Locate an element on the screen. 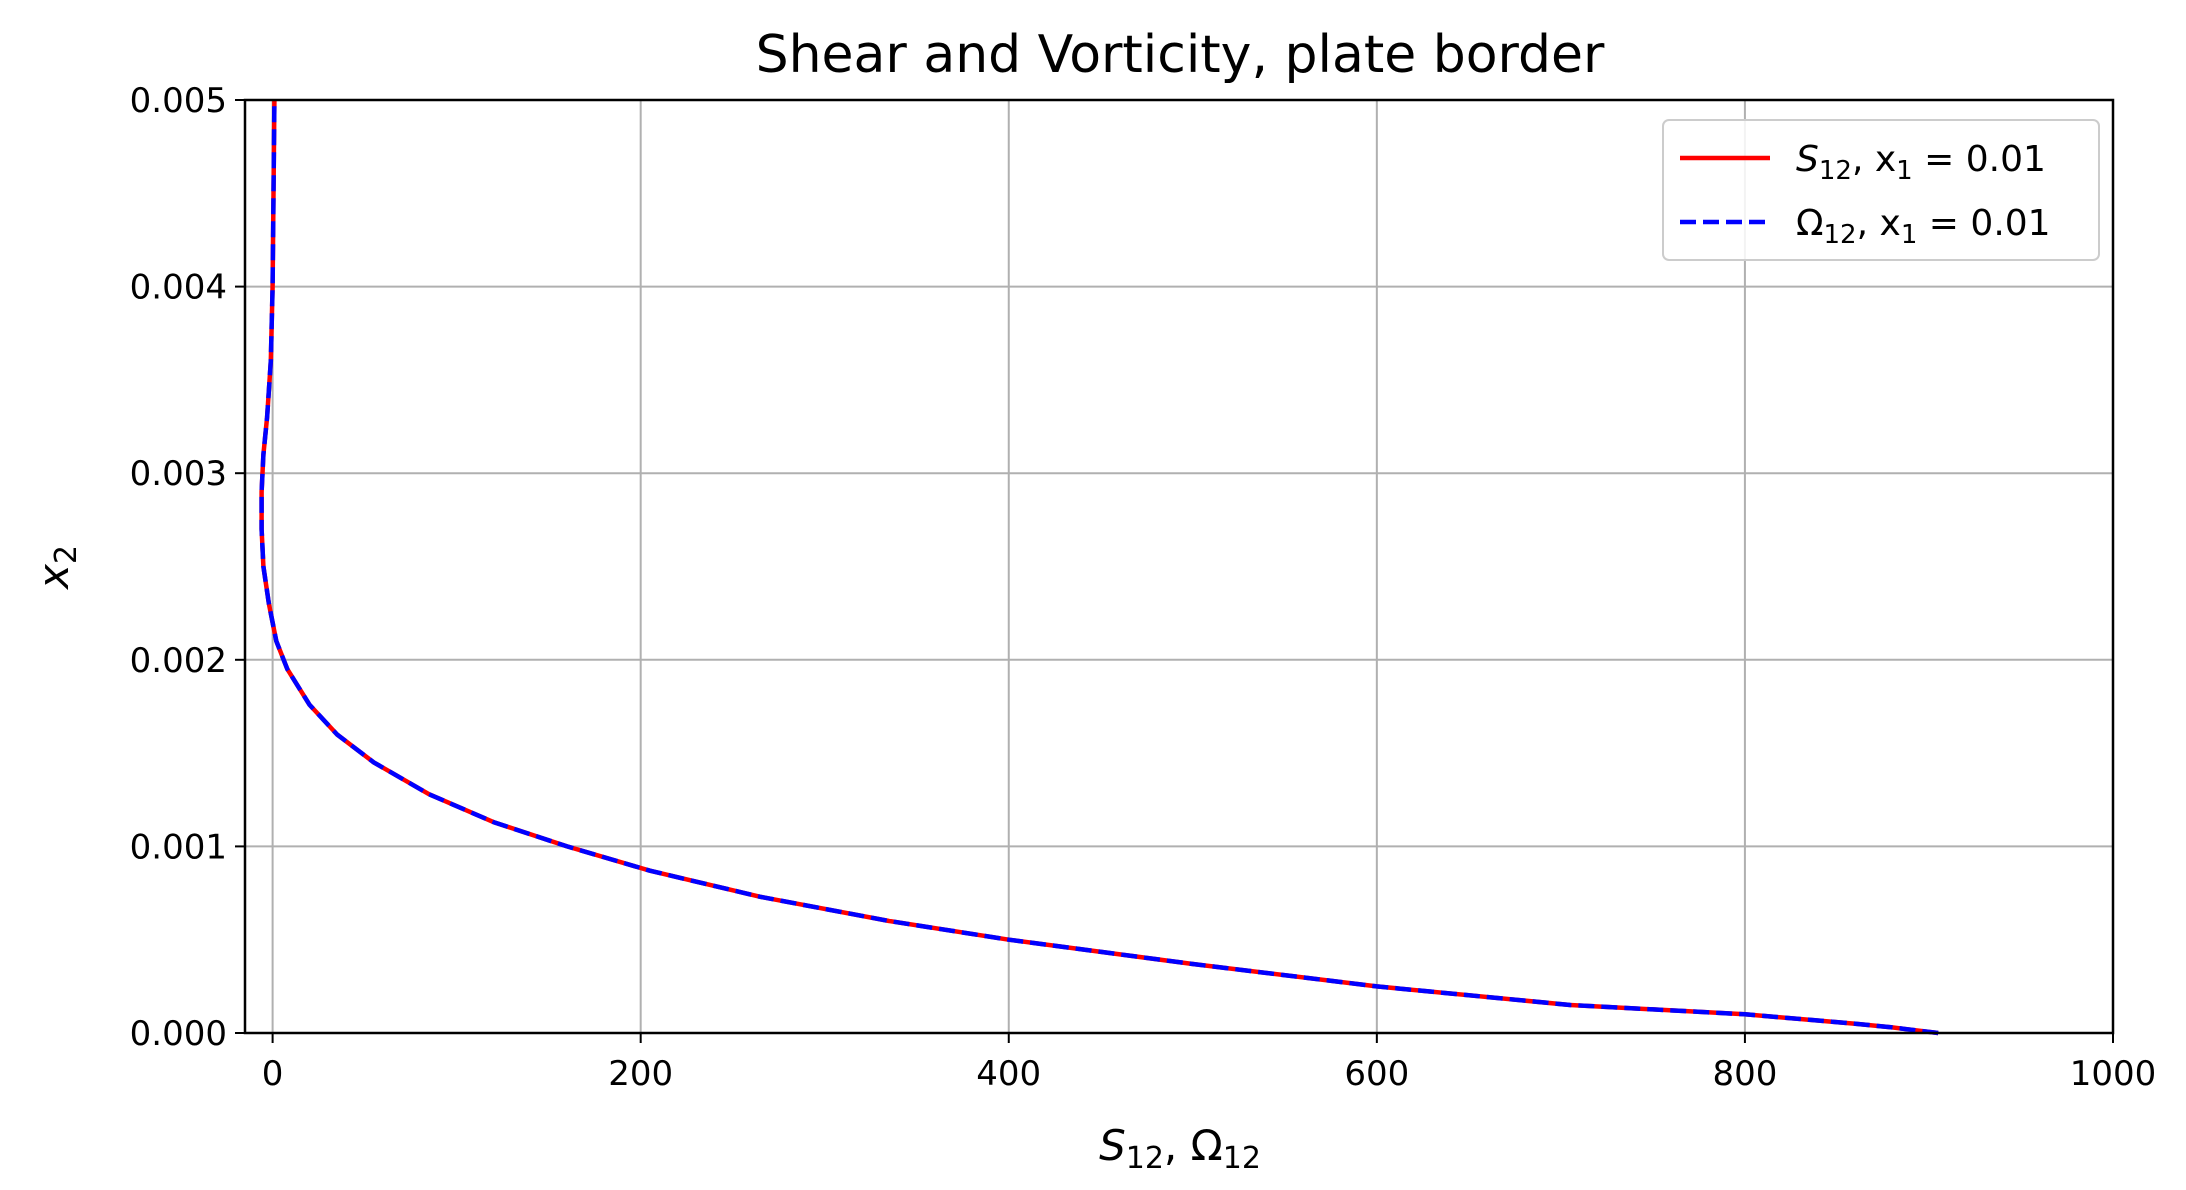 The height and width of the screenshot is (1190, 2186). y-tick-label: 0.001 is located at coordinates (178, 847).